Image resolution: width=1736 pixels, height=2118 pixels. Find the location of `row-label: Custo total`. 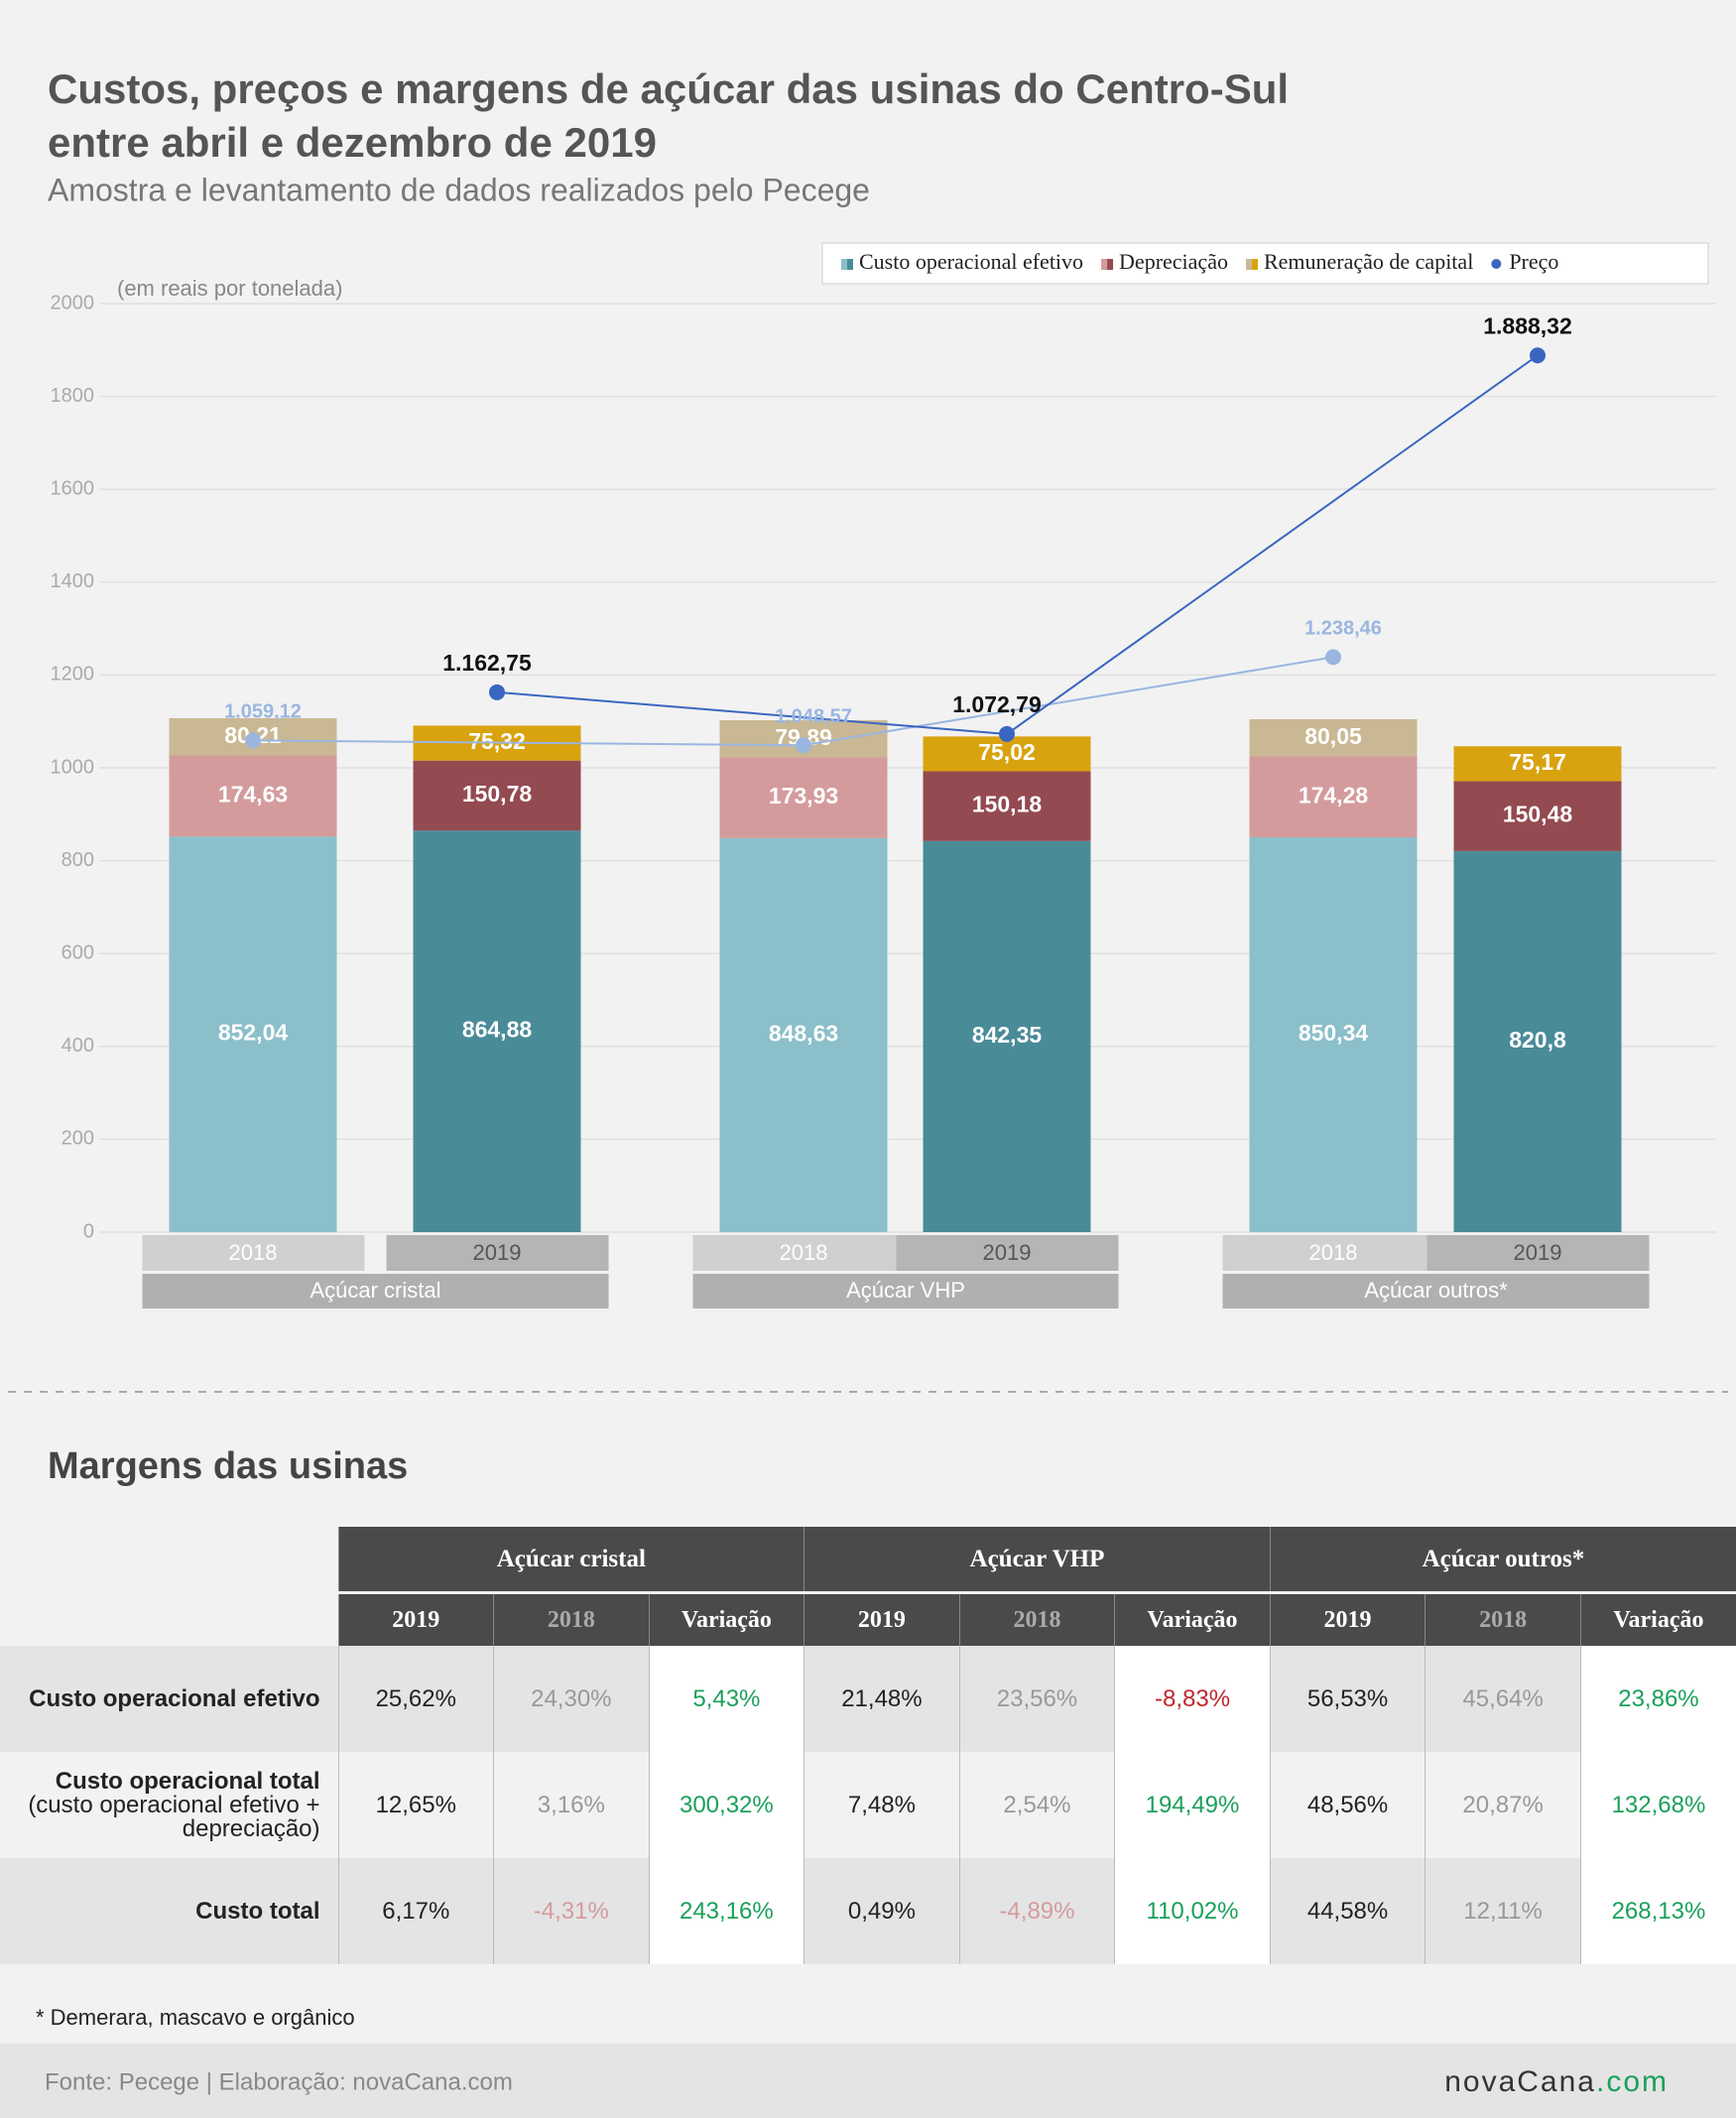

row-label: Custo total is located at coordinates (169, 1911).